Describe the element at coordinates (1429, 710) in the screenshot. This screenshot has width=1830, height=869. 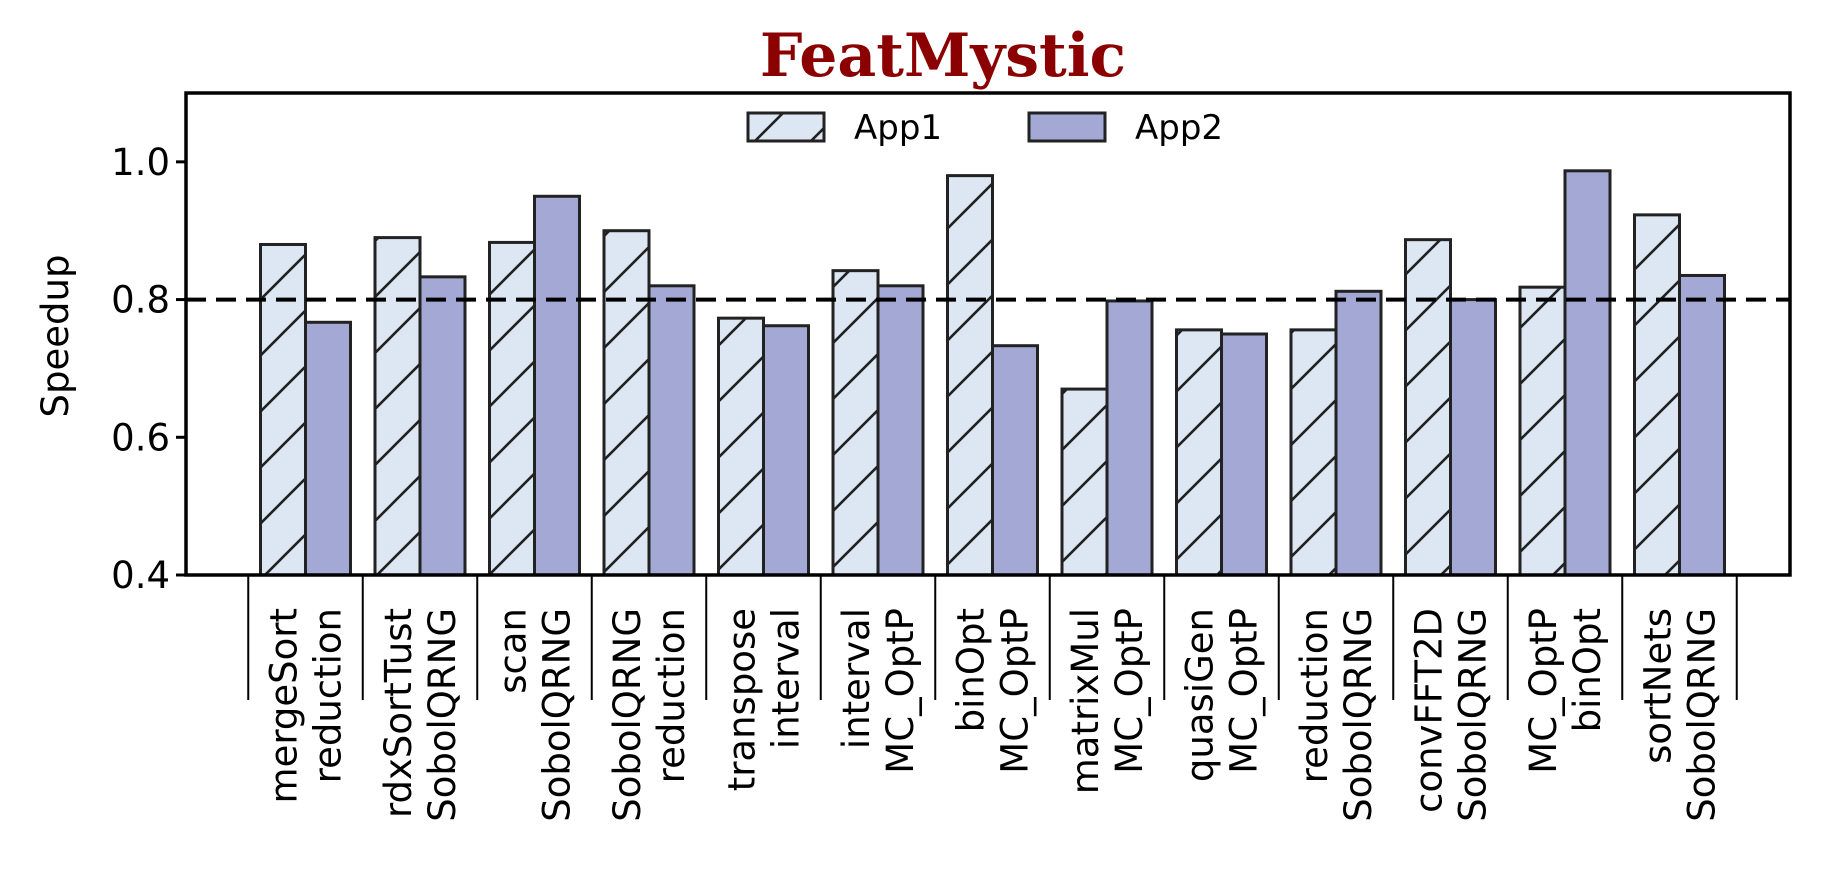
I see `x-tick-label: convFFT2D` at that location.